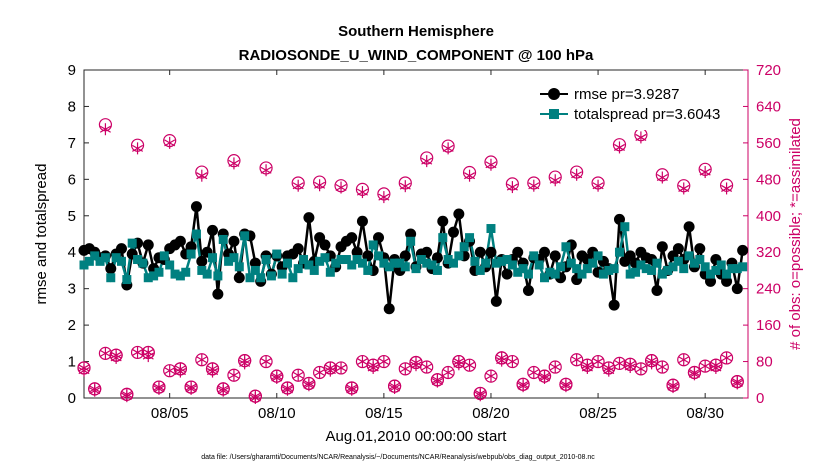  I want to click on legend: rmse pr=3.9287 totalspread pr=3.6043, so click(637, 104).